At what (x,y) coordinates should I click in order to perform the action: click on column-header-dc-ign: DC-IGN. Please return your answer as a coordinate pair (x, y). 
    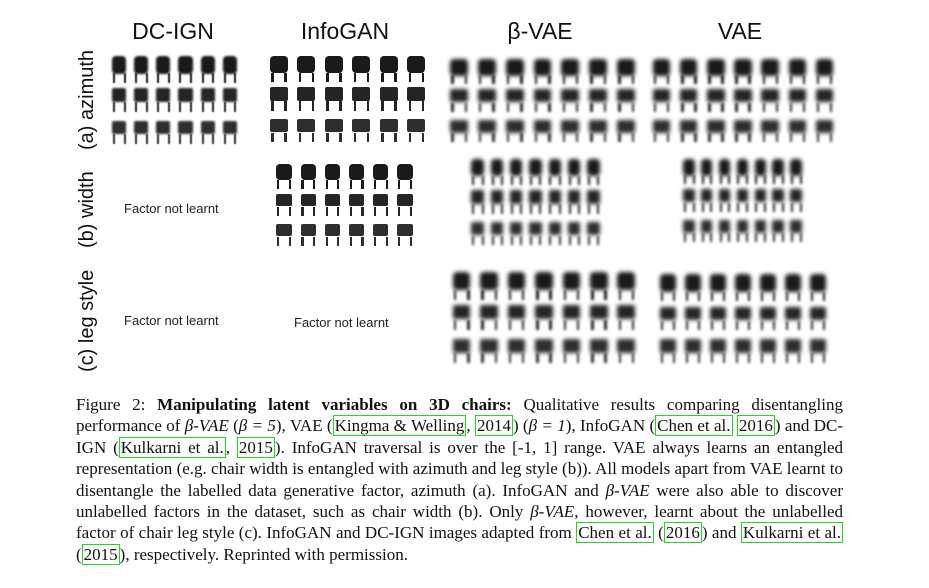
    Looking at the image, I should click on (173, 31).